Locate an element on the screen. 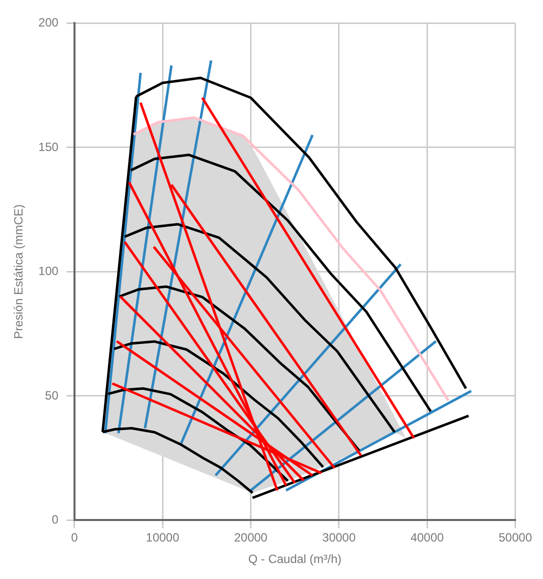 The image size is (543, 579). y-tick-label: 100 is located at coordinates (48, 271).